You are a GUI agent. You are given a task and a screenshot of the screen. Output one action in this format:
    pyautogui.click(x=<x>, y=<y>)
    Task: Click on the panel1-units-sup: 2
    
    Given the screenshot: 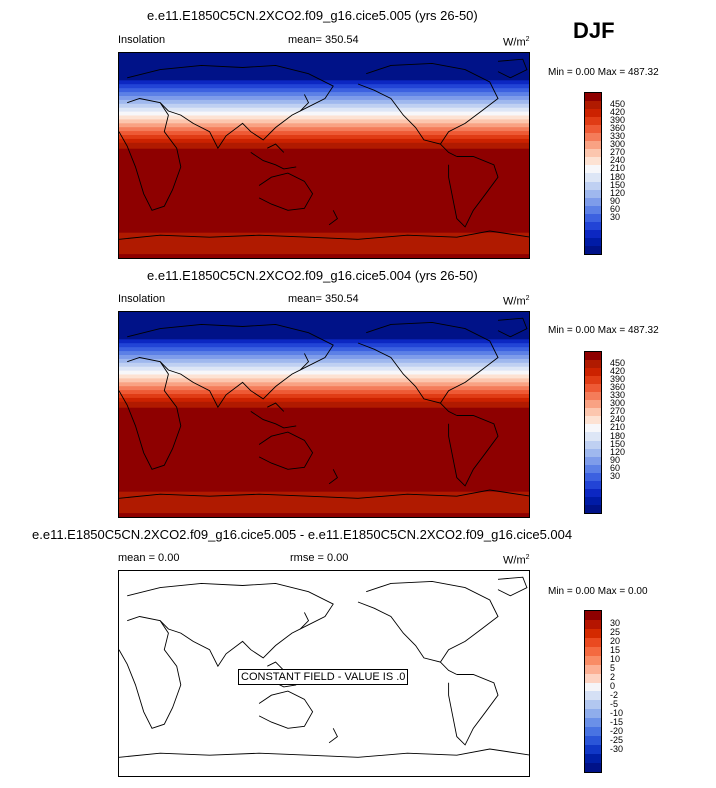 What is the action you would take?
    pyautogui.click(x=527, y=39)
    